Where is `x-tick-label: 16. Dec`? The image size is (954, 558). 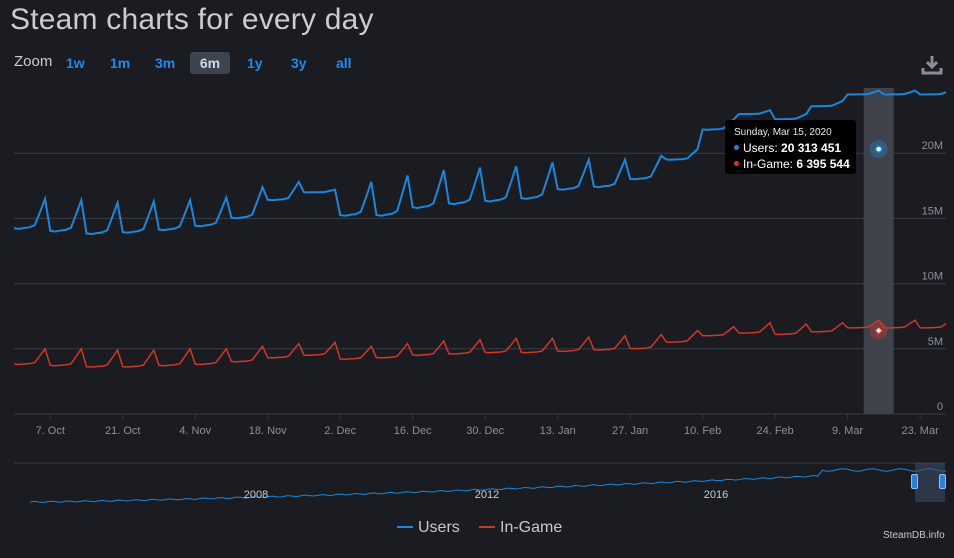
x-tick-label: 16. Dec is located at coordinates (413, 431).